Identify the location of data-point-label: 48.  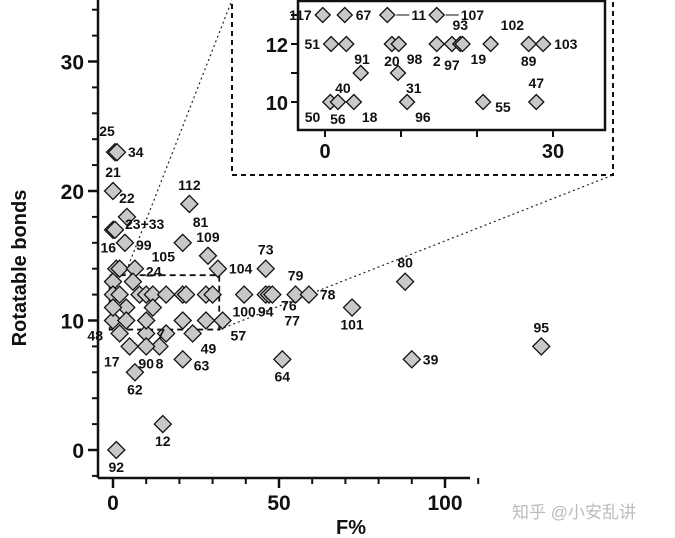
(95, 336).